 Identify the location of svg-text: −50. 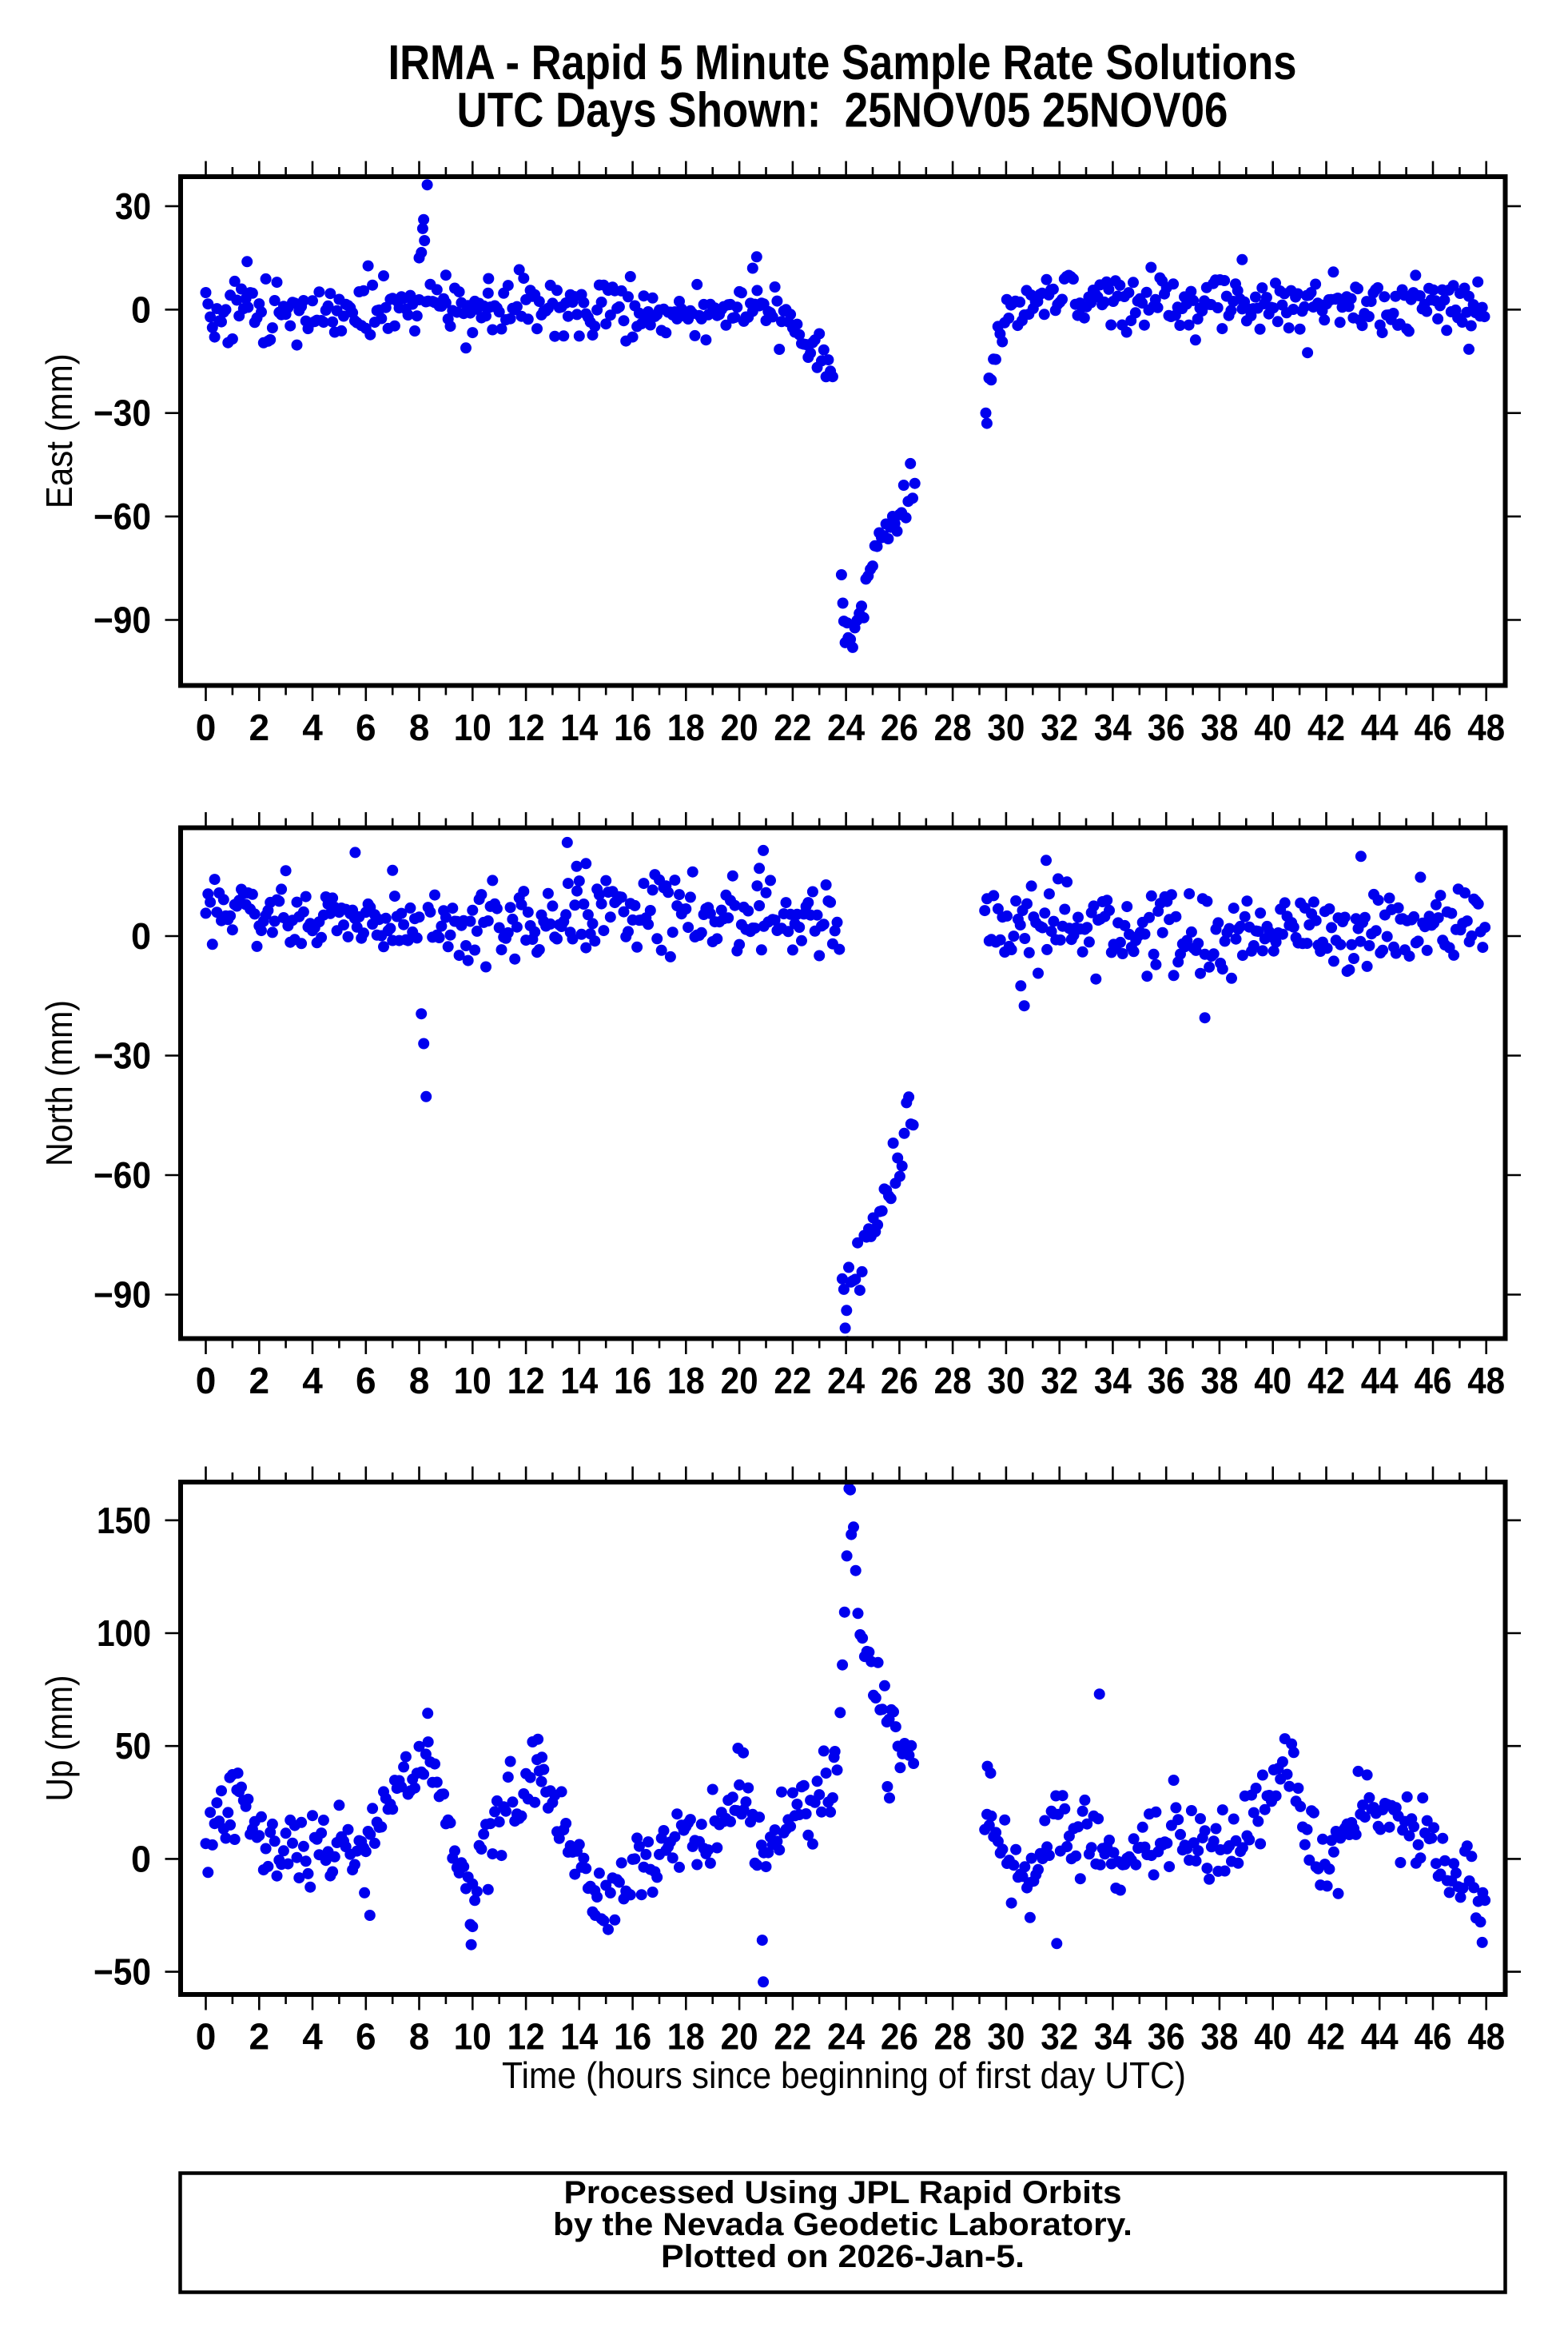
(122, 1972).